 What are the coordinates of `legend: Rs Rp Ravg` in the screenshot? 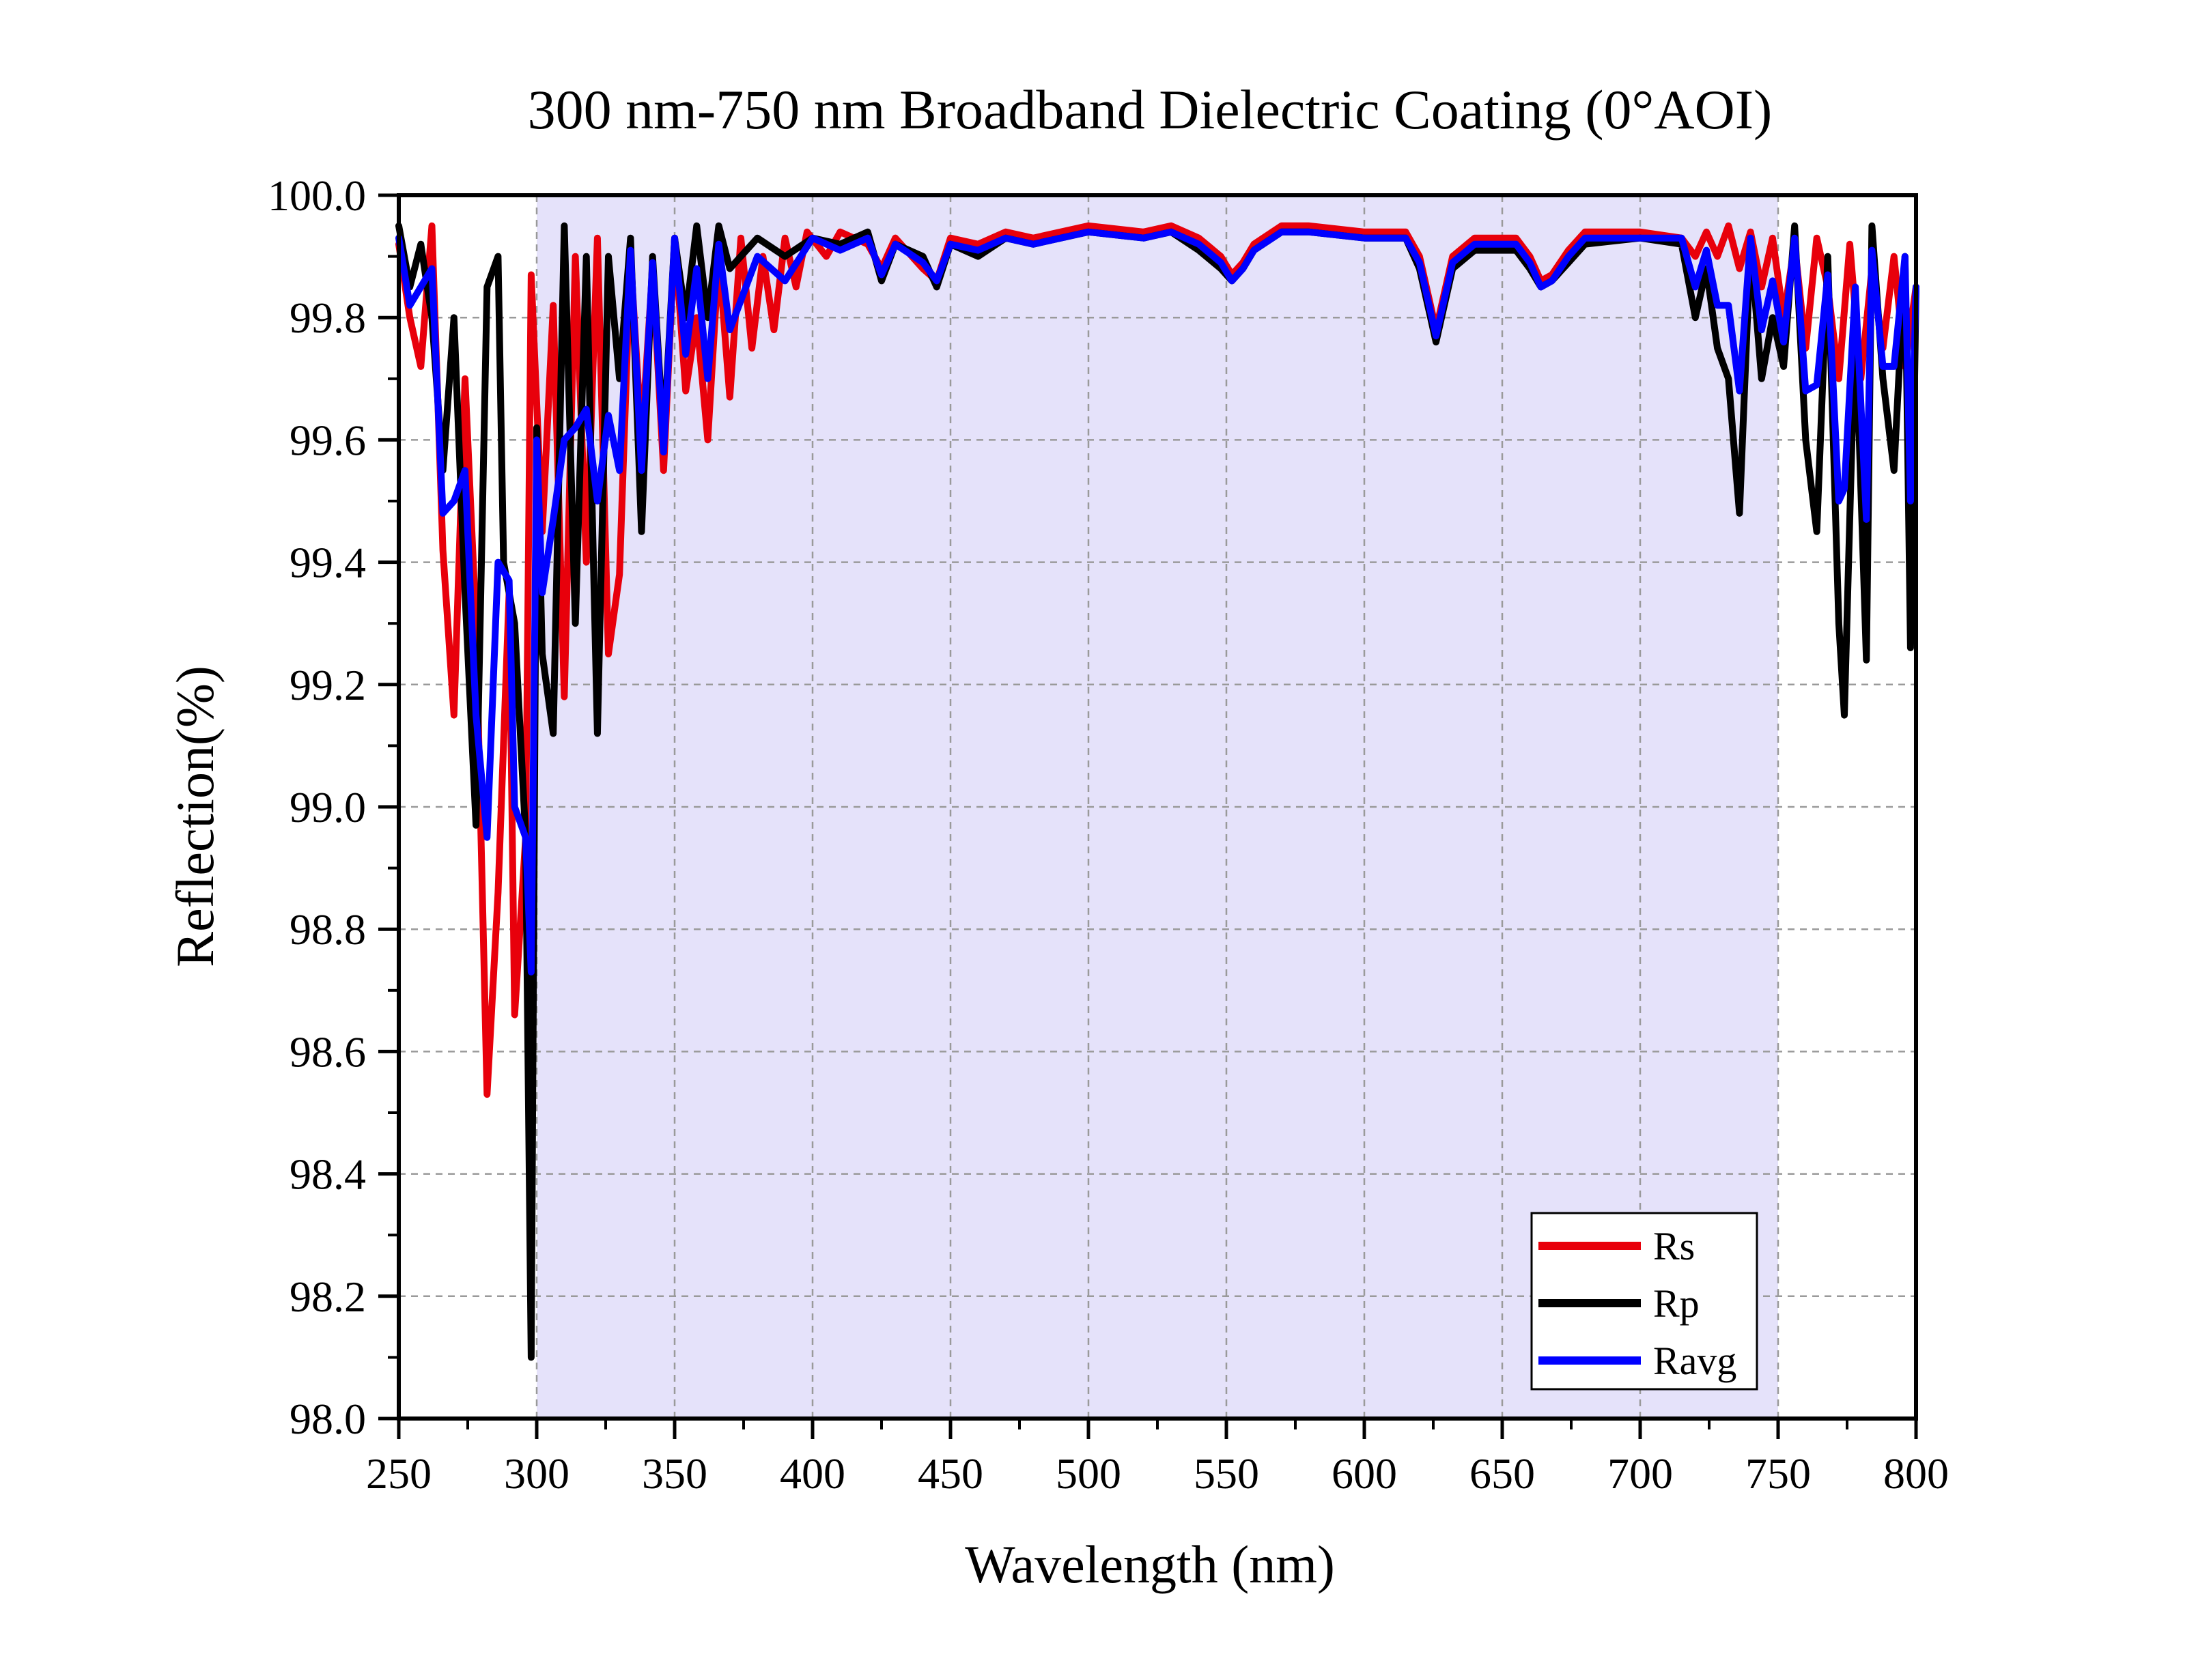 It's located at (1644, 1301).